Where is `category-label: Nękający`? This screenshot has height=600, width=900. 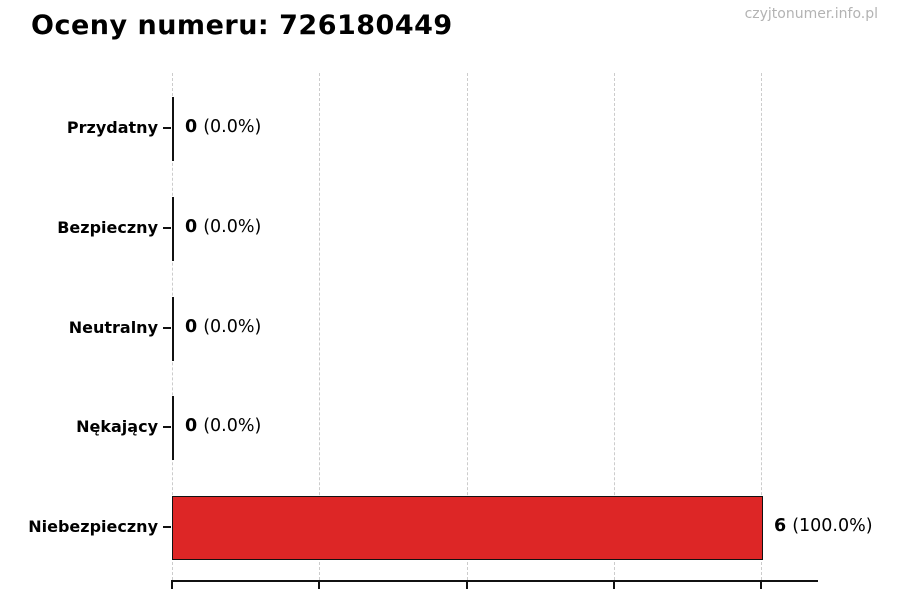
category-label: Nękający is located at coordinates (117, 427).